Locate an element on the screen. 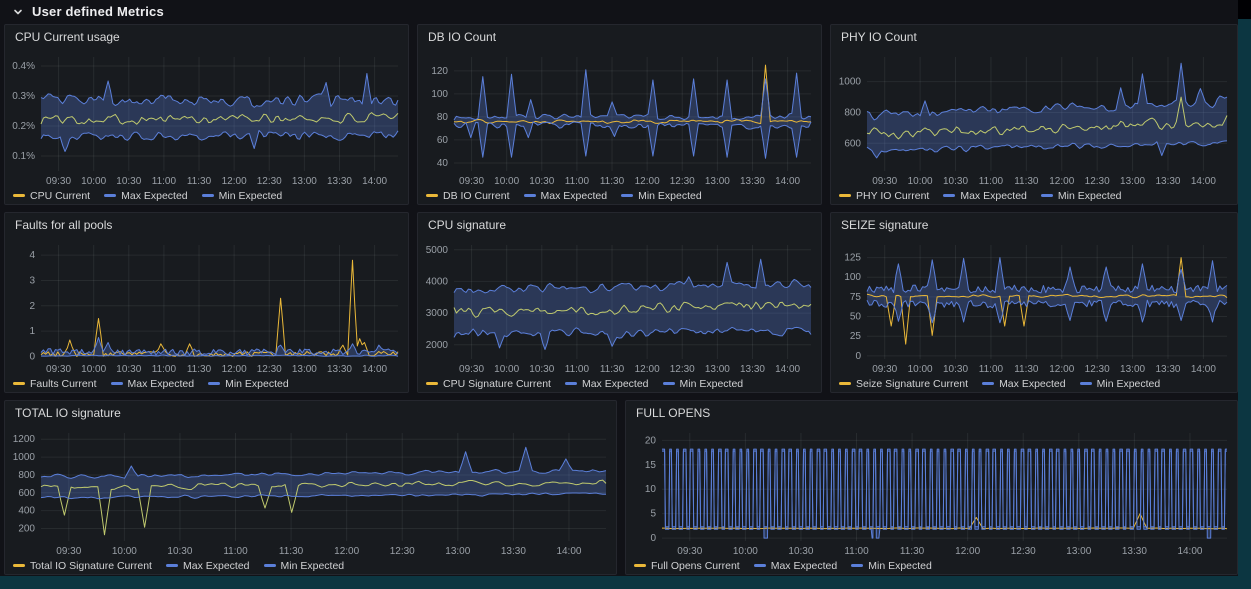  legend-series-label: CPU Current is located at coordinates (60, 195).